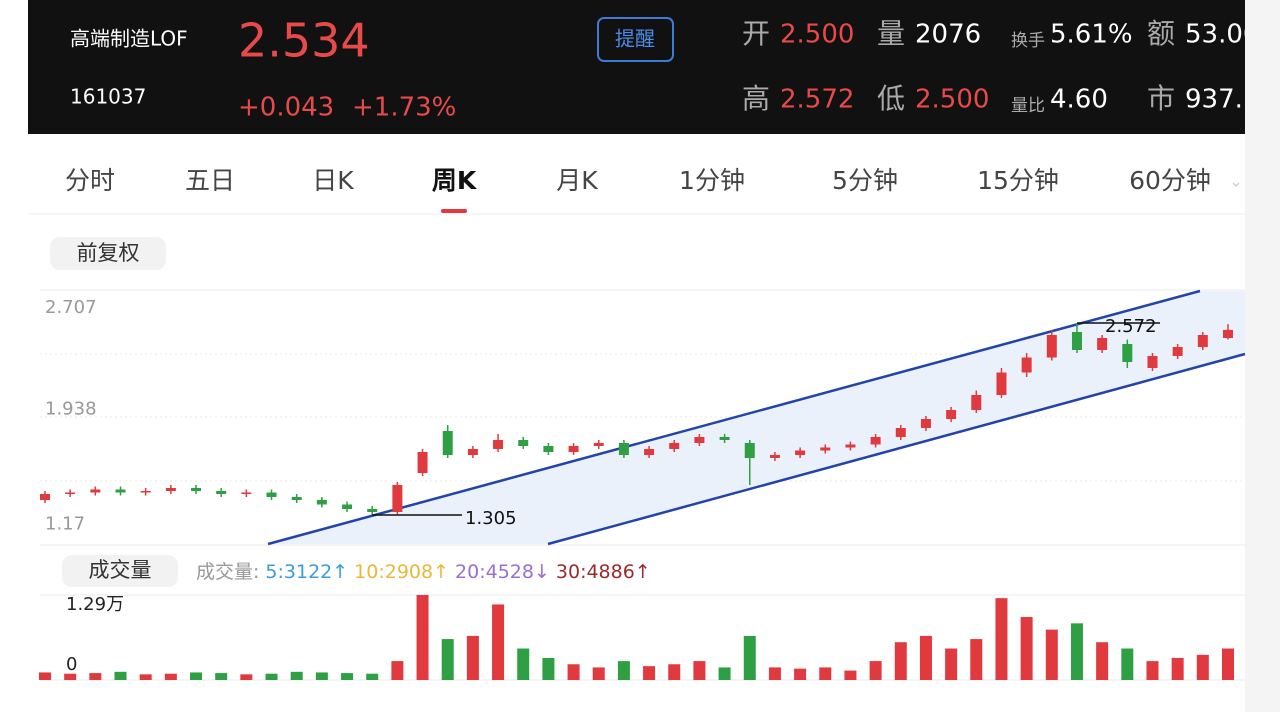  I want to click on legend-entry: 20:4528↓, so click(502, 572).